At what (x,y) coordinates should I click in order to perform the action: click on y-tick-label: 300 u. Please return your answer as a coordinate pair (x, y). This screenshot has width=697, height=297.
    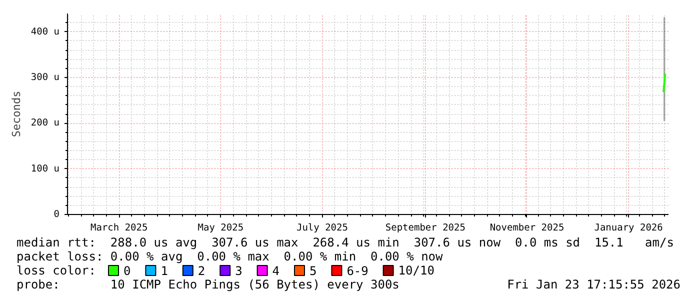
    Looking at the image, I should click on (45, 77).